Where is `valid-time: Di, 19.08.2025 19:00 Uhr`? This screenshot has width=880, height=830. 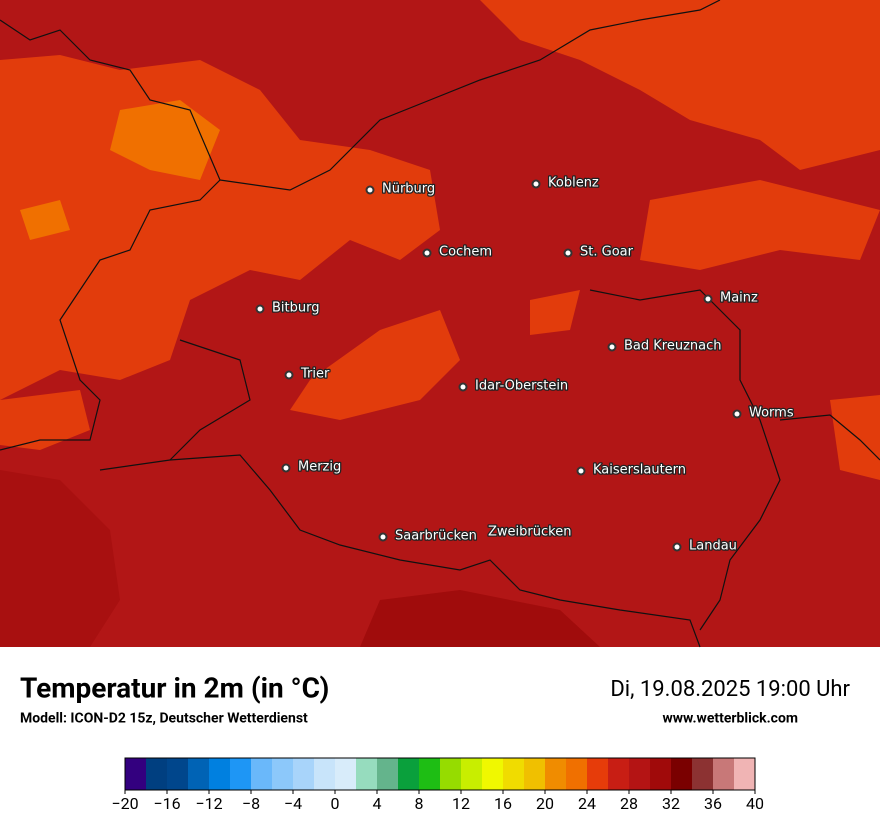 valid-time: Di, 19.08.2025 19:00 Uhr is located at coordinates (730, 689).